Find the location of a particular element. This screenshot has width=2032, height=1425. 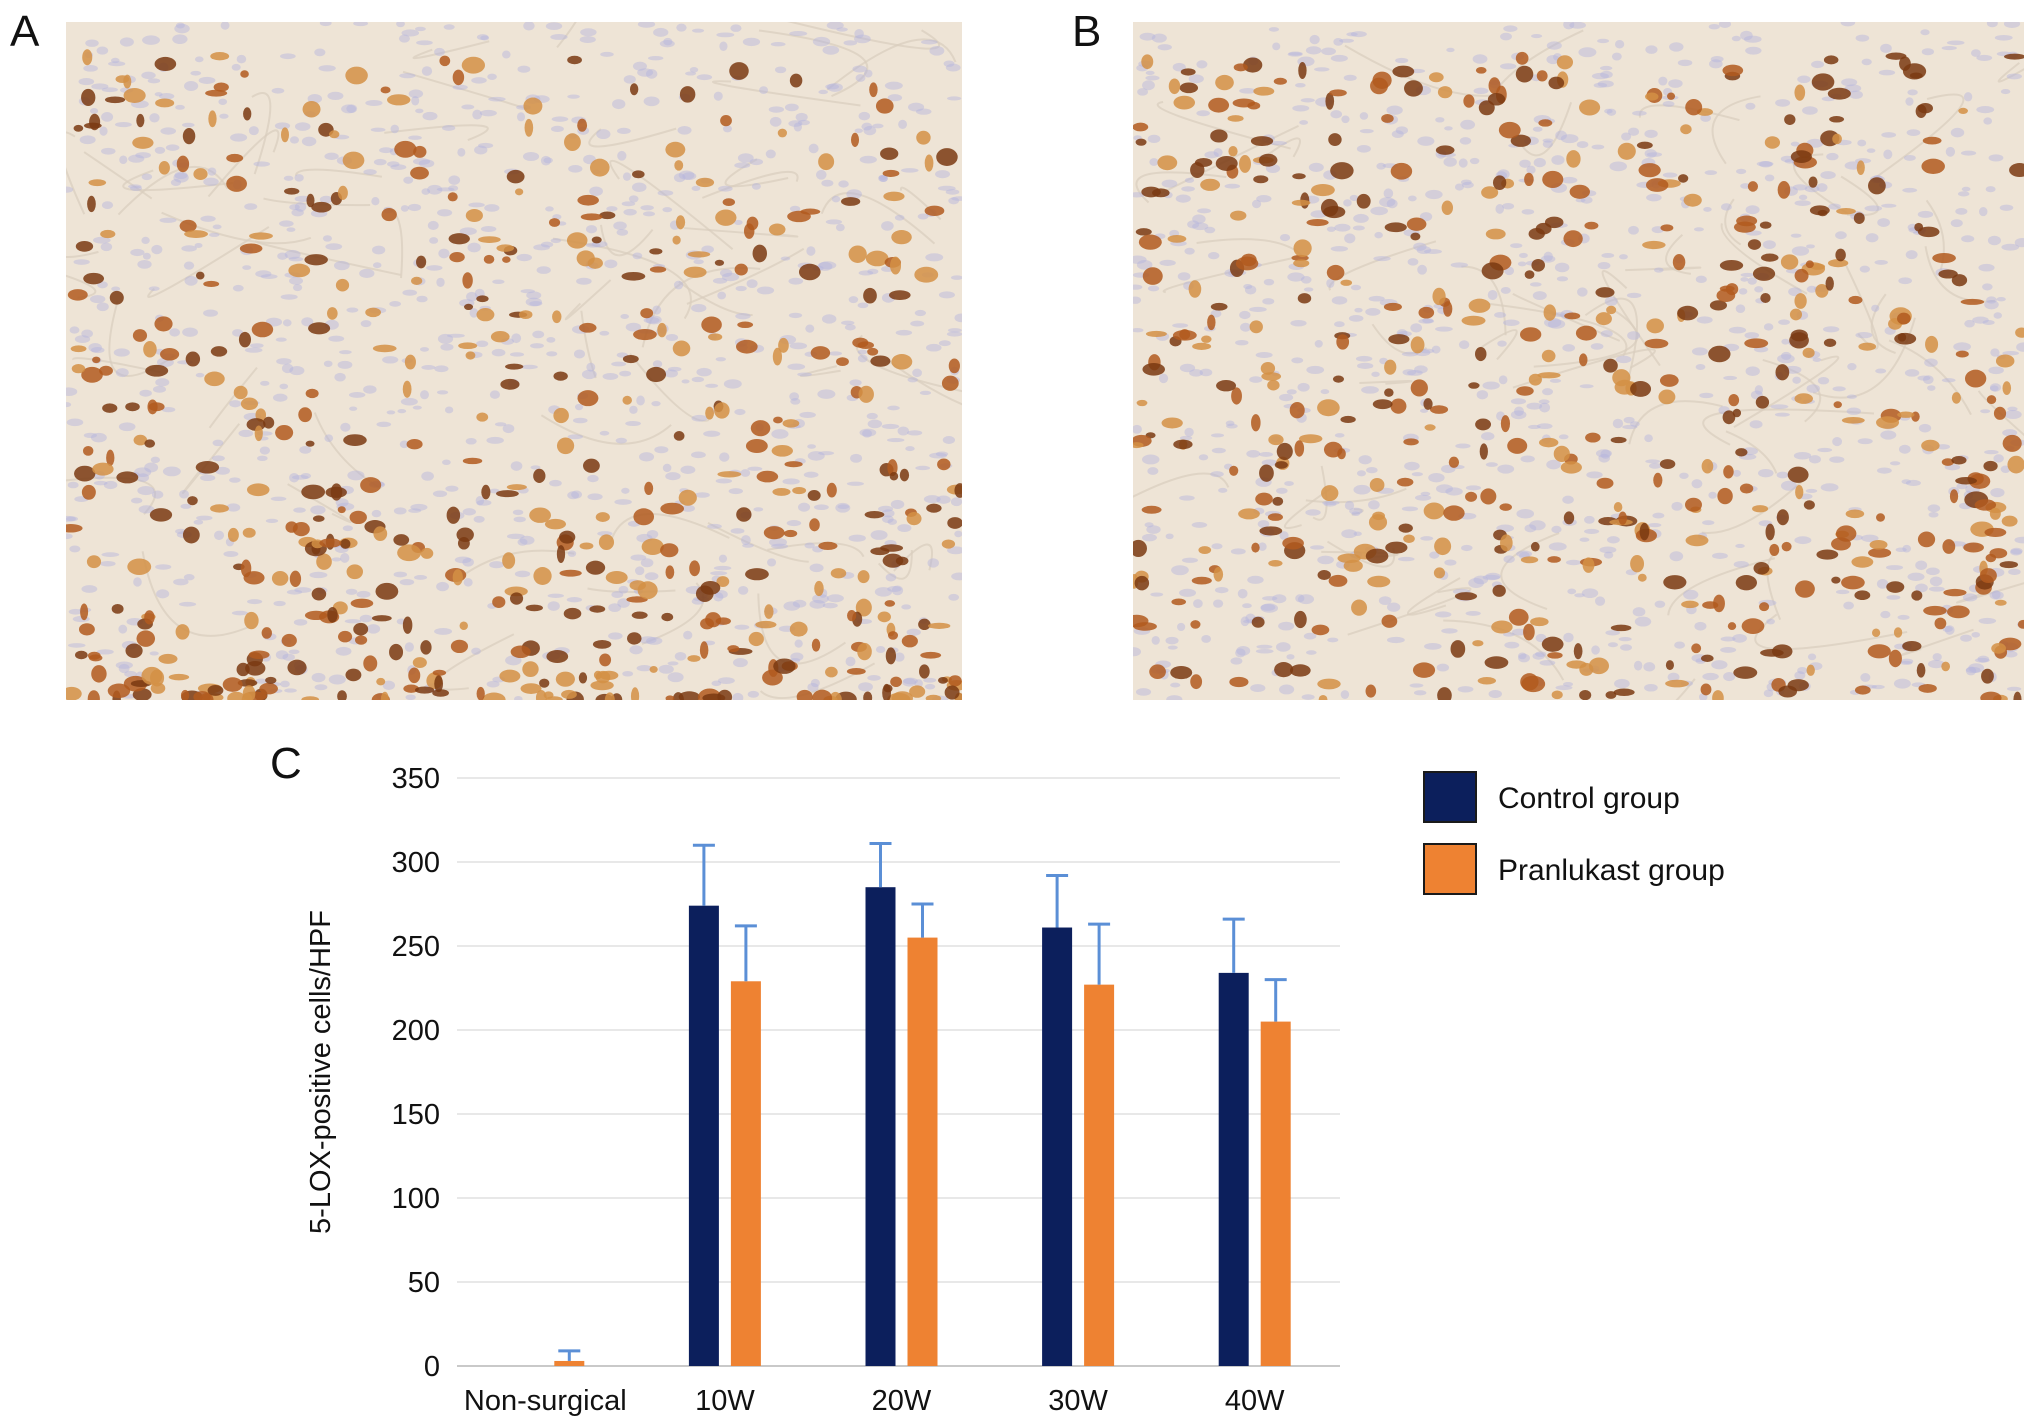

y-tick-label: 100 is located at coordinates (416, 1199).